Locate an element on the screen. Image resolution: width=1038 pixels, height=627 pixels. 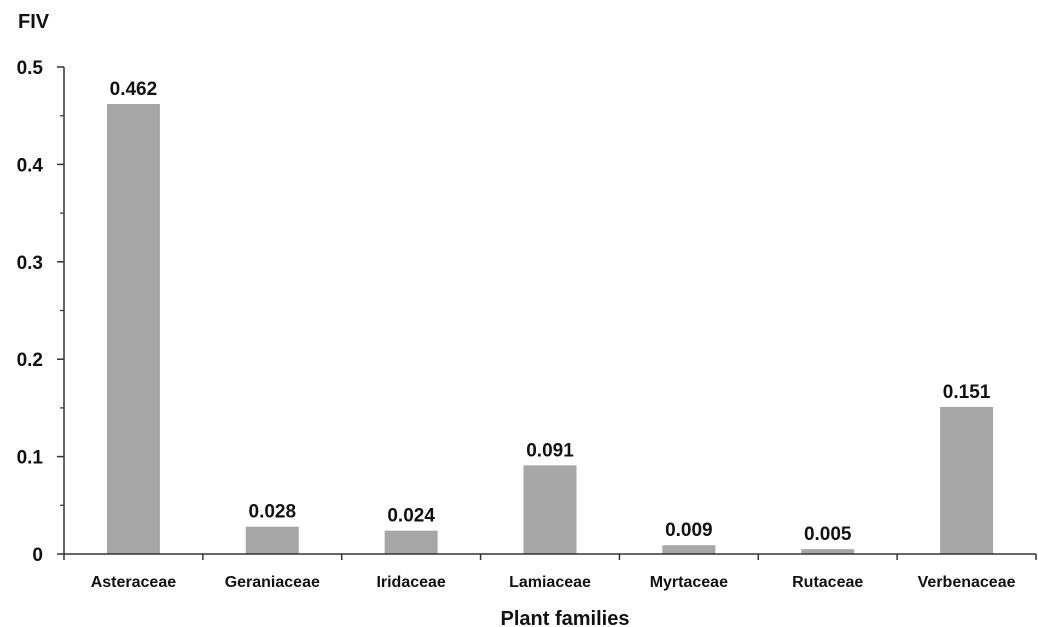
bar-myrtaceae is located at coordinates (689, 549).